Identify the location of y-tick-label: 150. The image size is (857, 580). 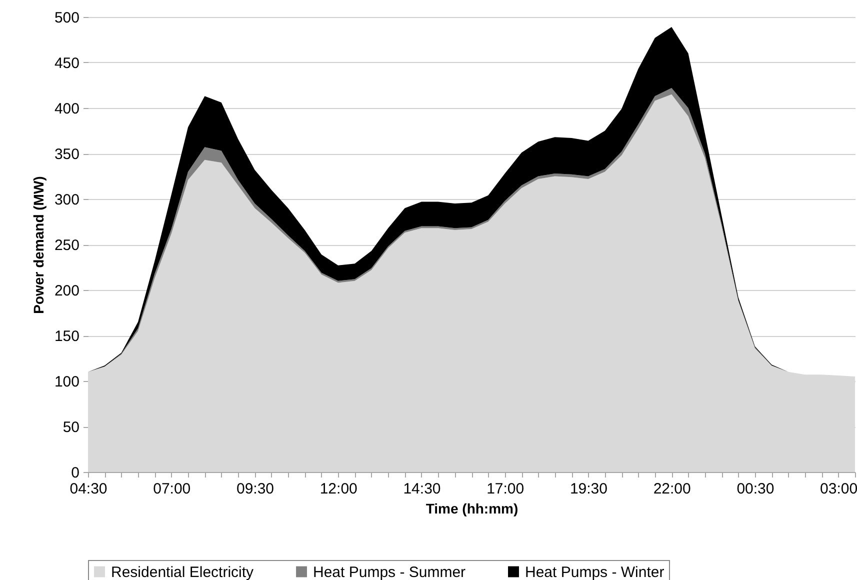
(67, 336).